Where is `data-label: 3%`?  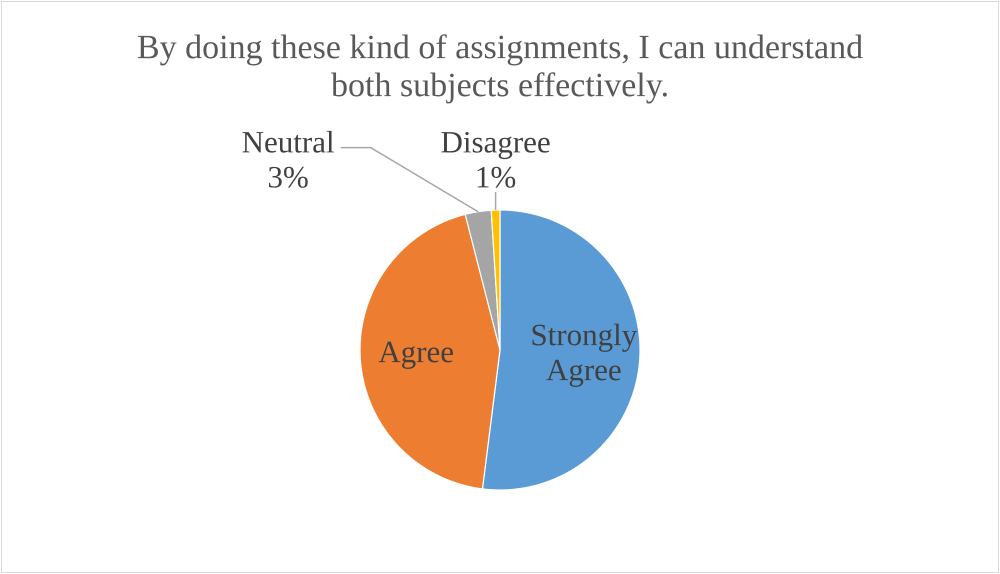
data-label: 3% is located at coordinates (288, 177).